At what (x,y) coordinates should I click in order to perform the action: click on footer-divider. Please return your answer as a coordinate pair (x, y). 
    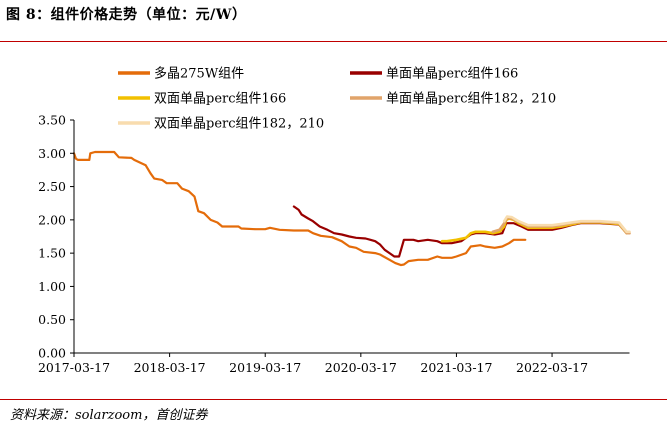
    Looking at the image, I should click on (333, 399).